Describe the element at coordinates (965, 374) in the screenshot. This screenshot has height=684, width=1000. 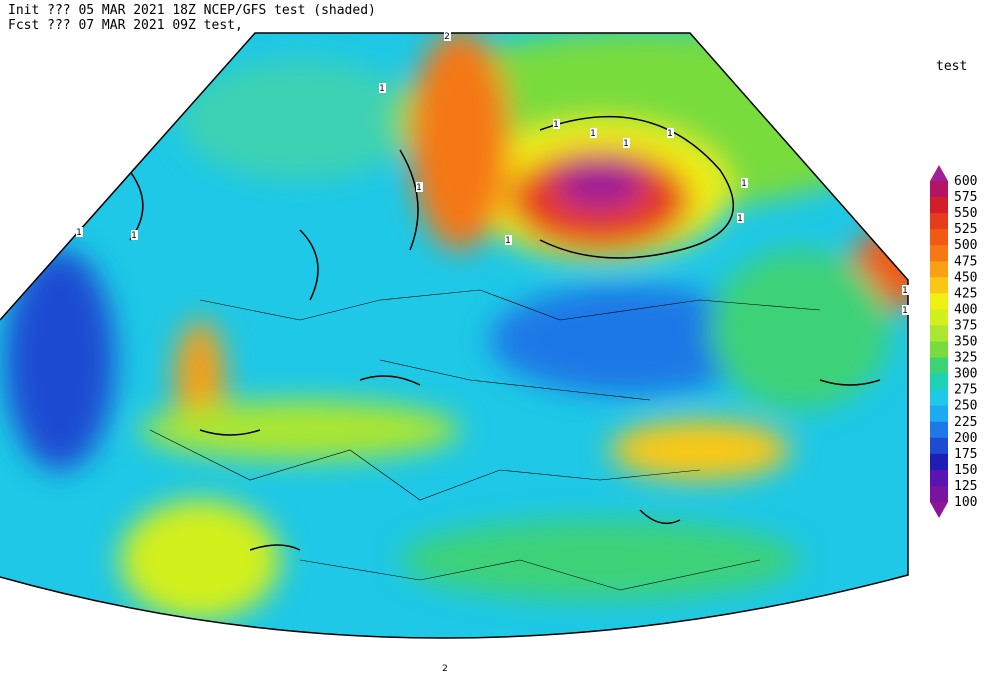
I see `colorbar-label: 300` at that location.